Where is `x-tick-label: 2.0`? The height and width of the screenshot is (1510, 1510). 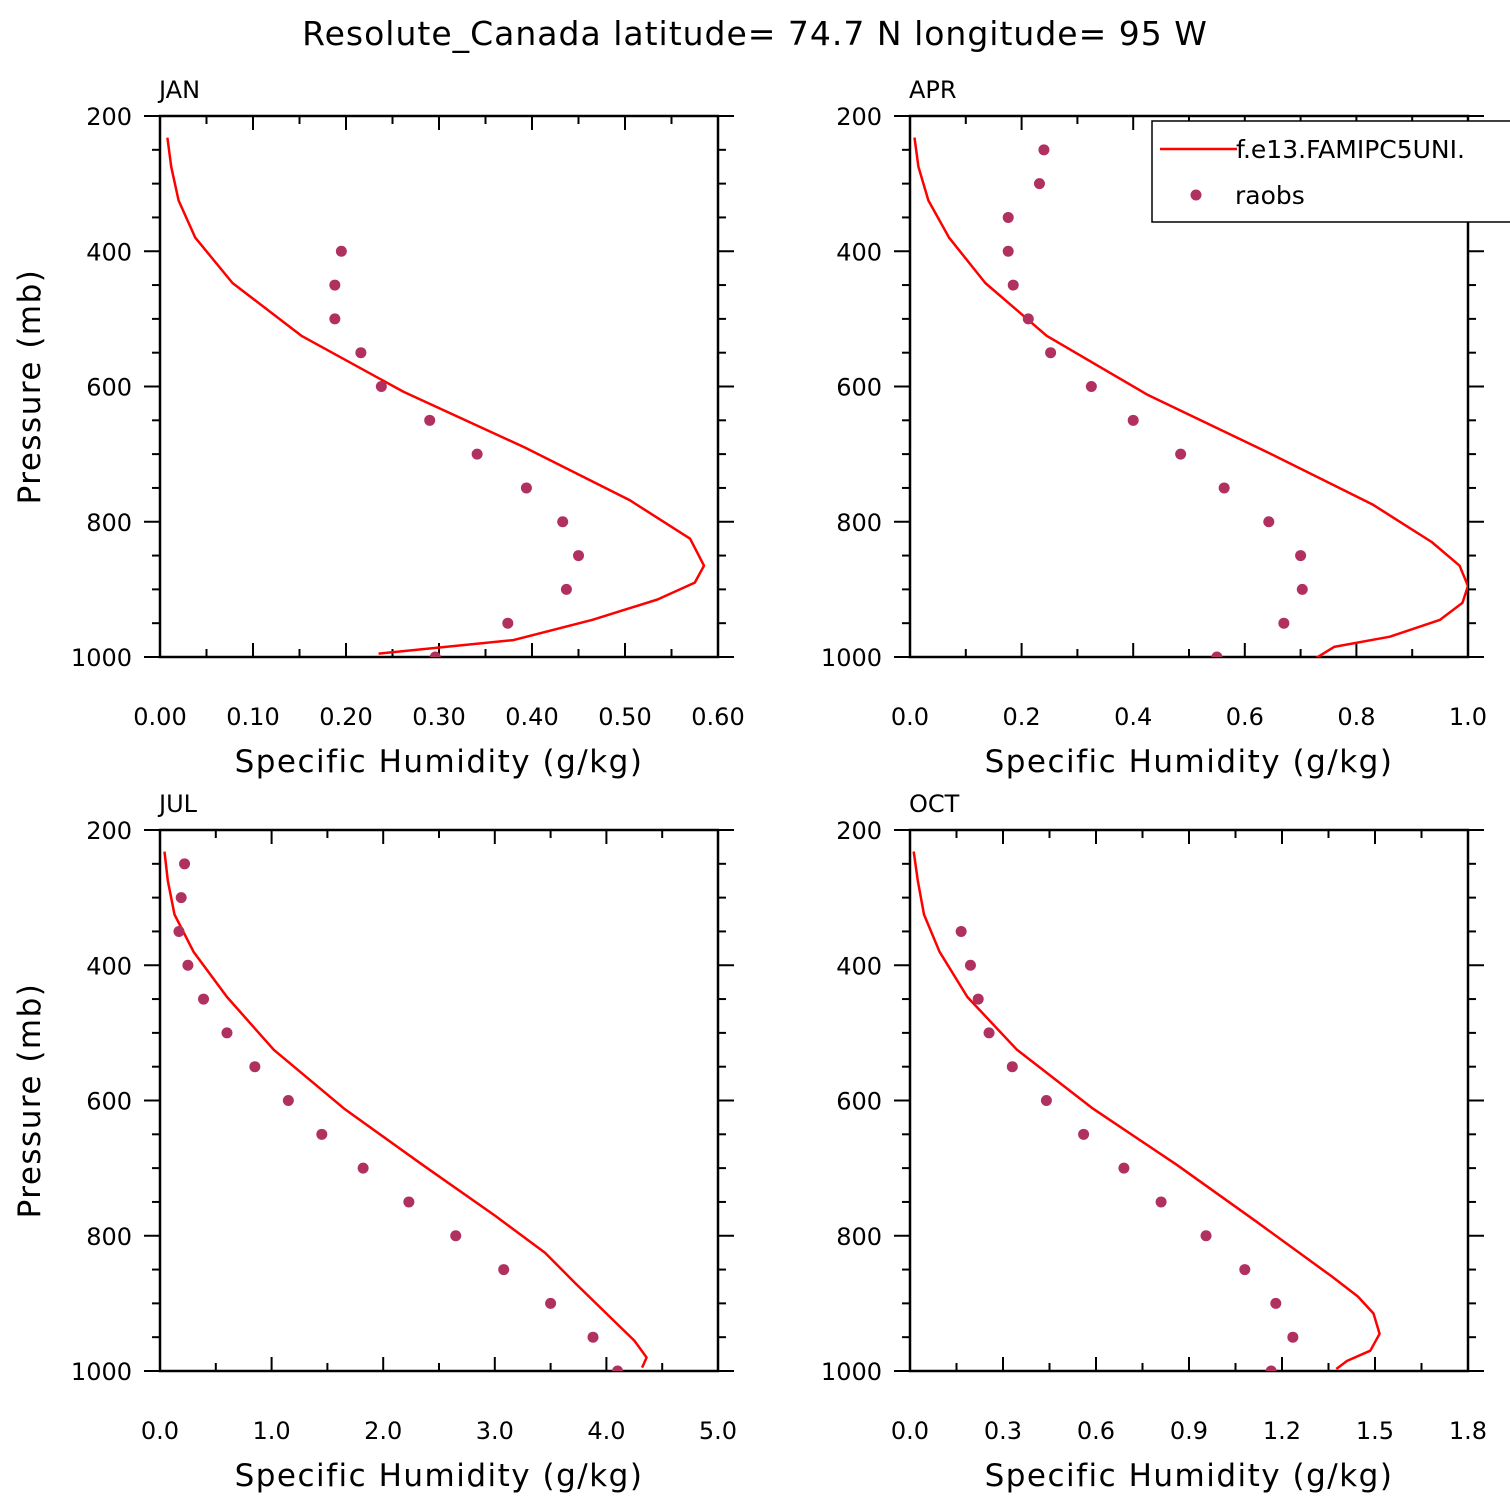 x-tick-label: 2.0 is located at coordinates (383, 1431).